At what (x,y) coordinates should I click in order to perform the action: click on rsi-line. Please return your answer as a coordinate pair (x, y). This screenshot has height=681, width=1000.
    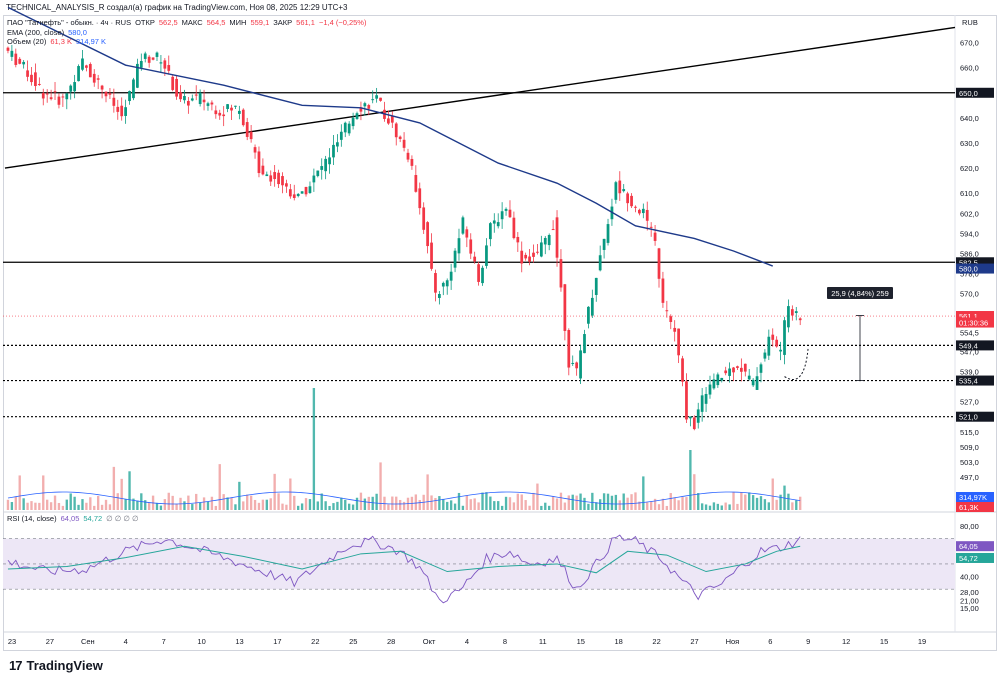
    Looking at the image, I should click on (404, 569).